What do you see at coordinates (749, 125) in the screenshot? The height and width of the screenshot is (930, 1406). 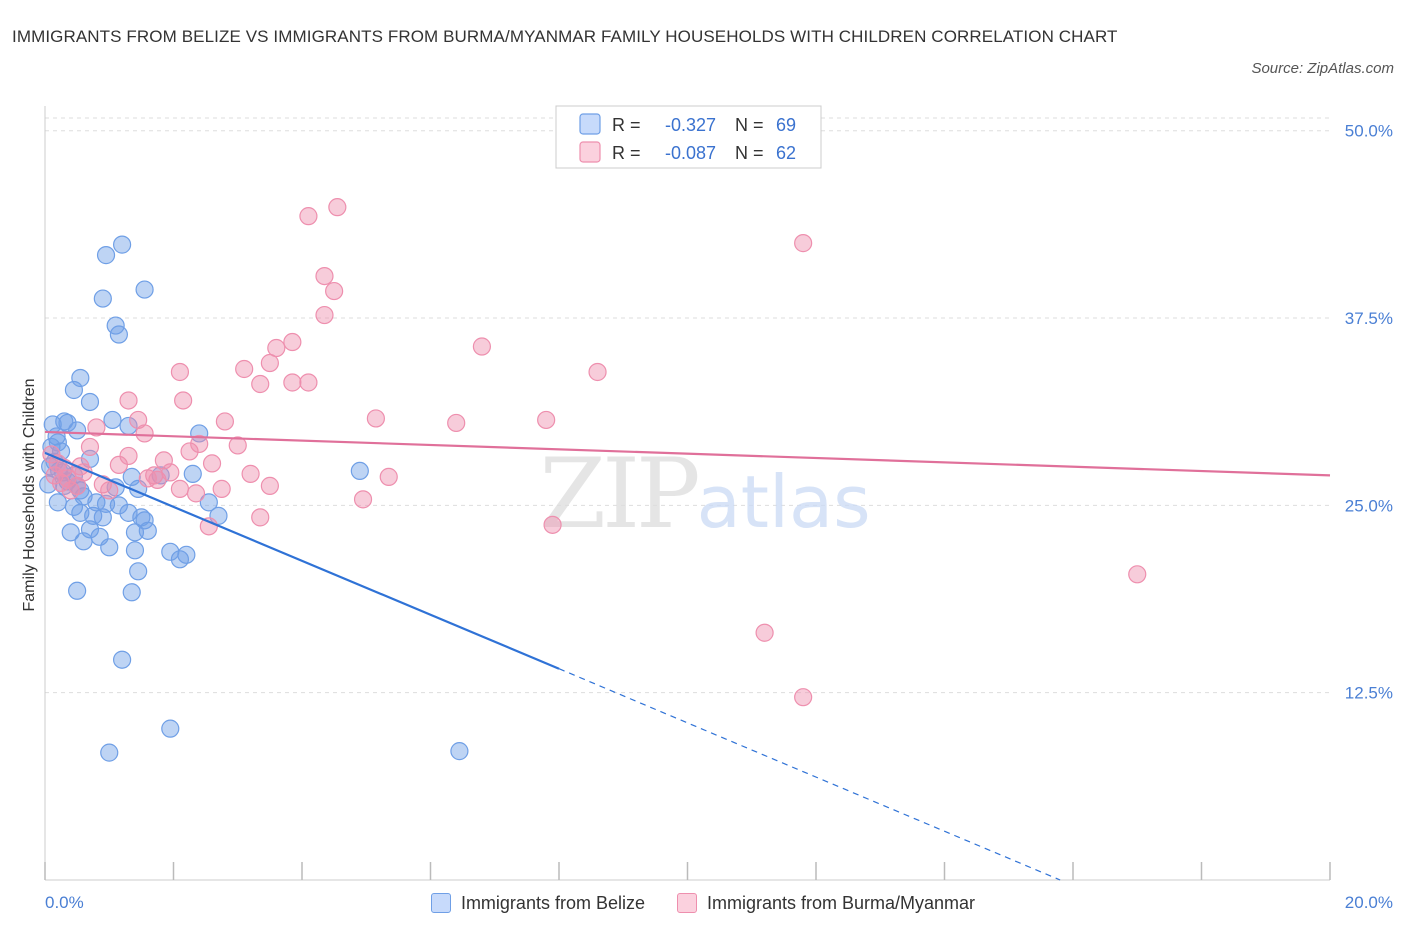 I see `stats-legend-n-label-0: N =` at bounding box center [749, 125].